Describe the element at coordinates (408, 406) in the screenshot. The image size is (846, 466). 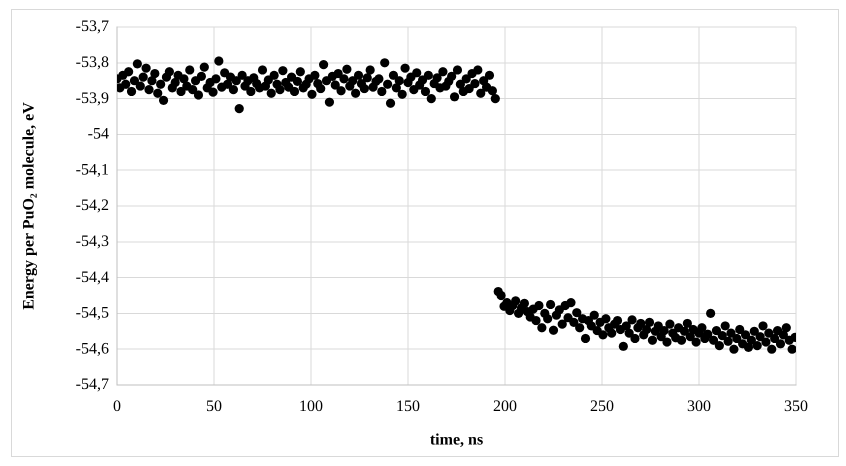
I see `x-tick-label: 150` at that location.